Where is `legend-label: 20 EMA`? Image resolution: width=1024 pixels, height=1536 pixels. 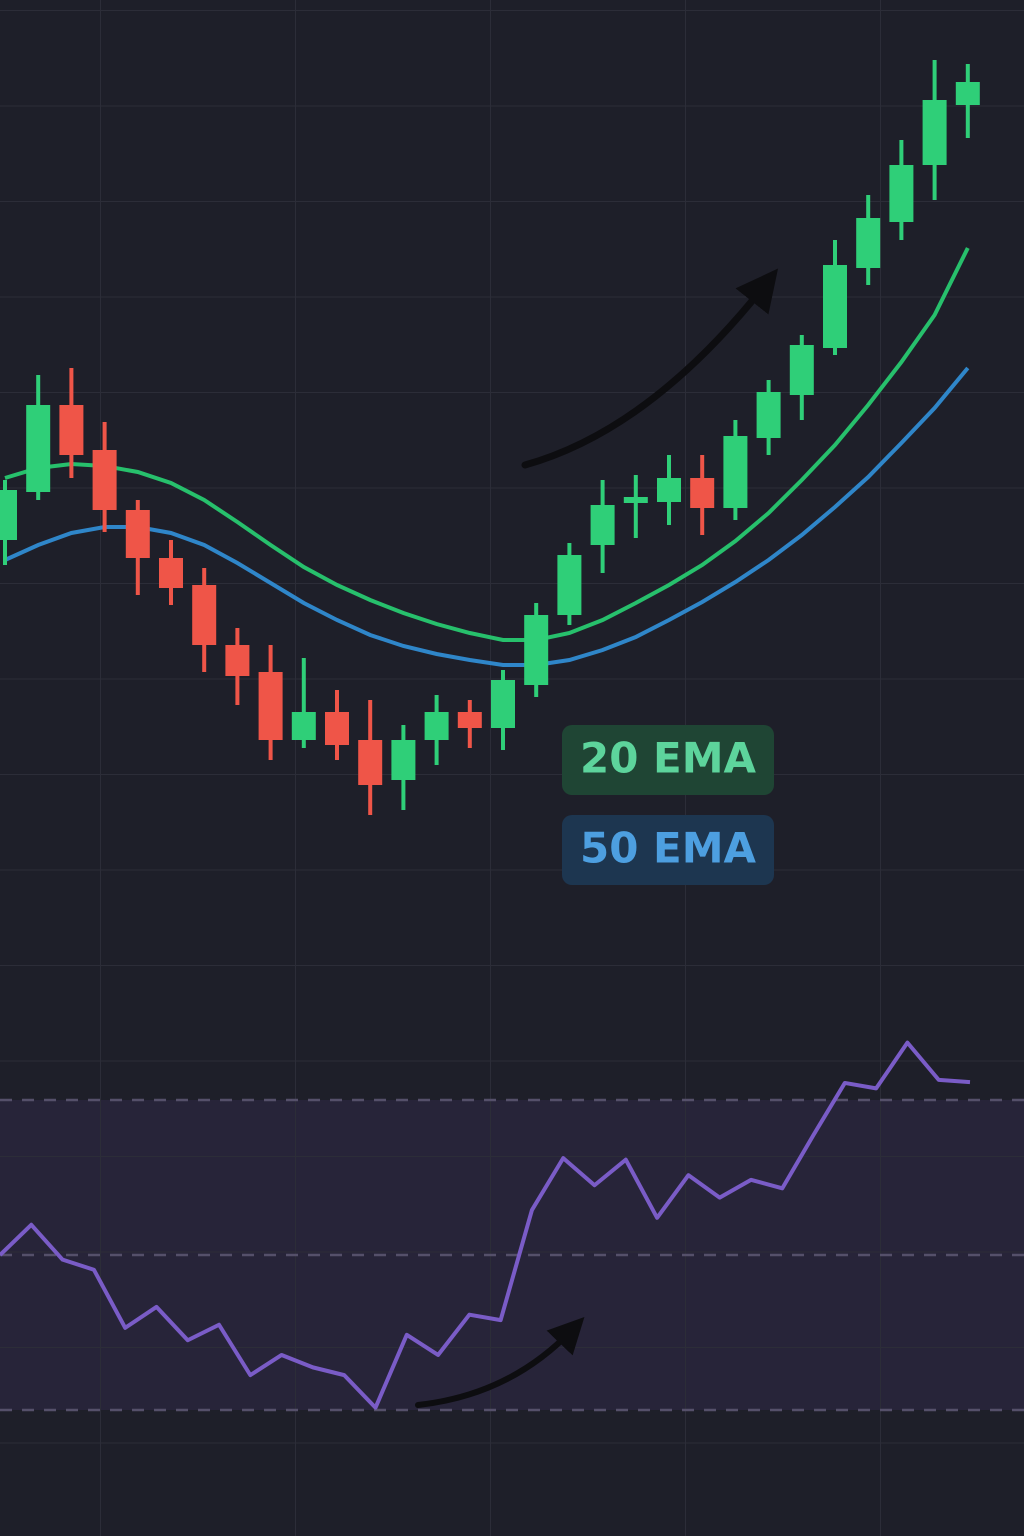 legend-label: 20 EMA is located at coordinates (668, 758).